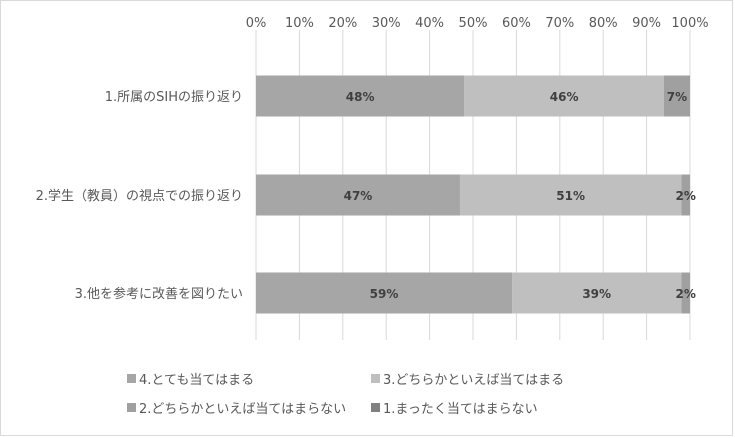 The image size is (735, 438). What do you see at coordinates (256, 23) in the screenshot?
I see `x-tick-label: 0%` at bounding box center [256, 23].